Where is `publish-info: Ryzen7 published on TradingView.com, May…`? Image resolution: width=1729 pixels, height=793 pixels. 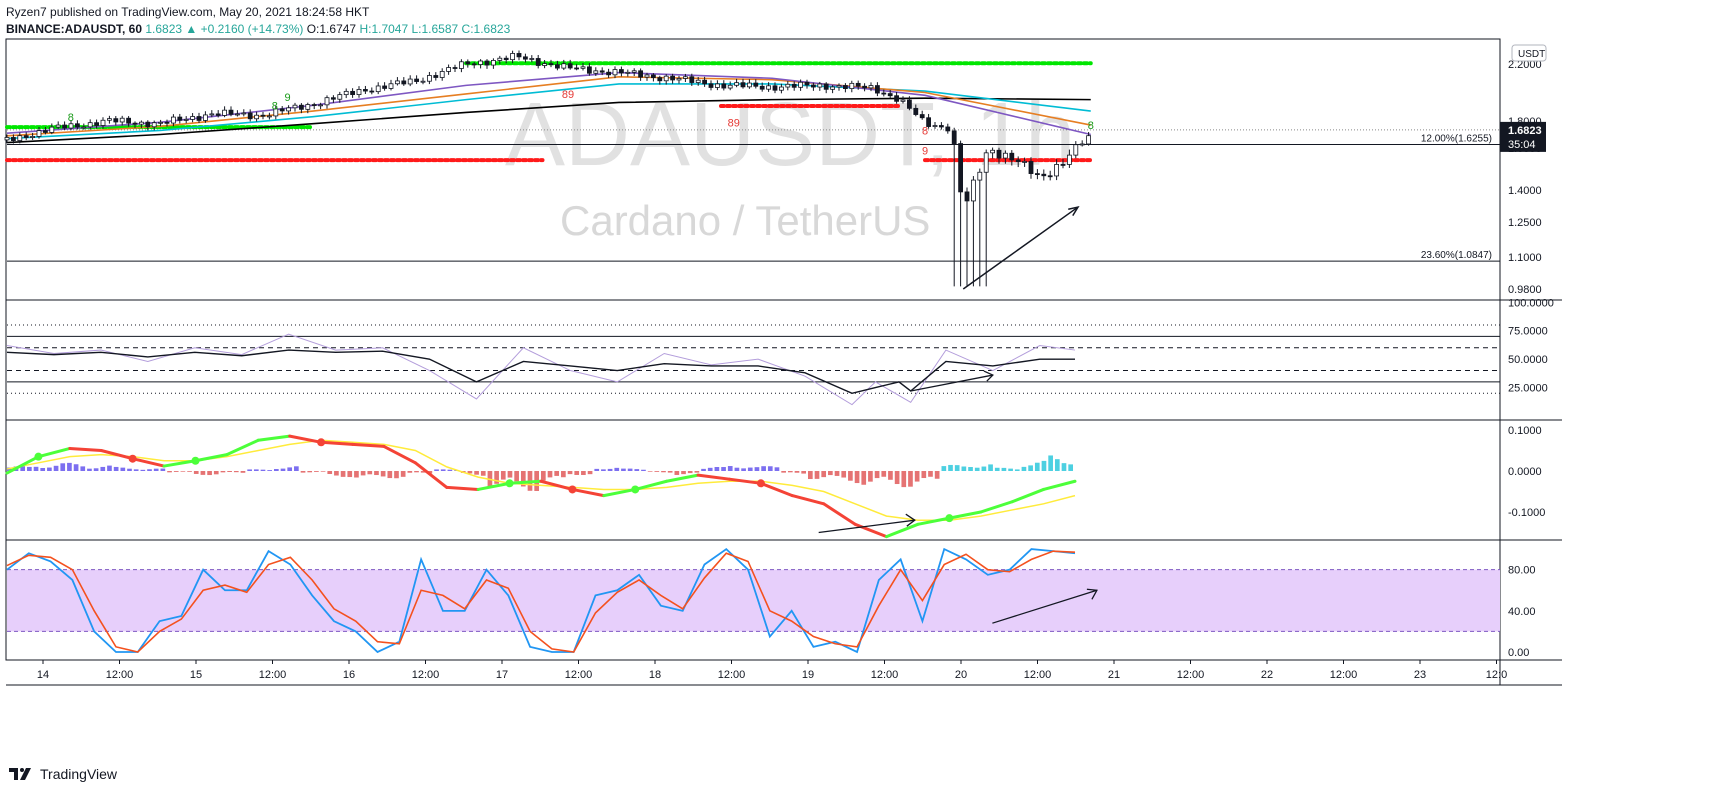 publish-info: Ryzen7 published on TradingView.com, May… is located at coordinates (187, 12).